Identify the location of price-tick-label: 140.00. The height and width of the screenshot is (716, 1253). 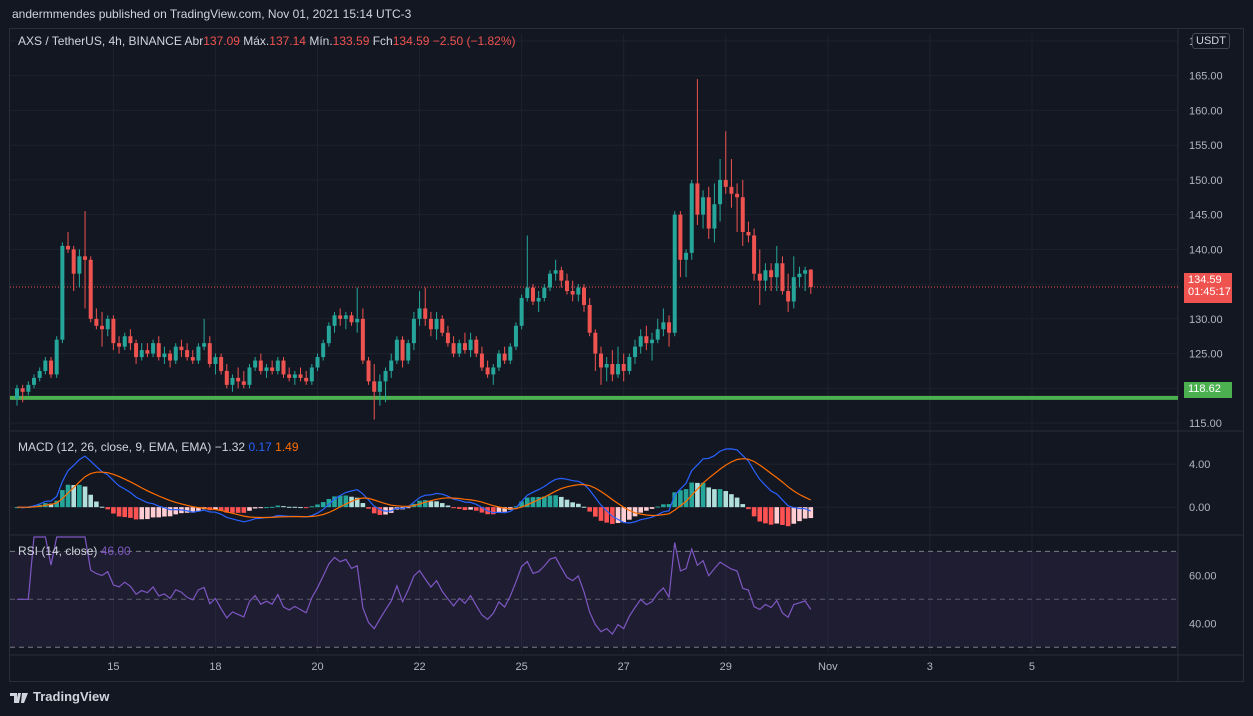
(1206, 250).